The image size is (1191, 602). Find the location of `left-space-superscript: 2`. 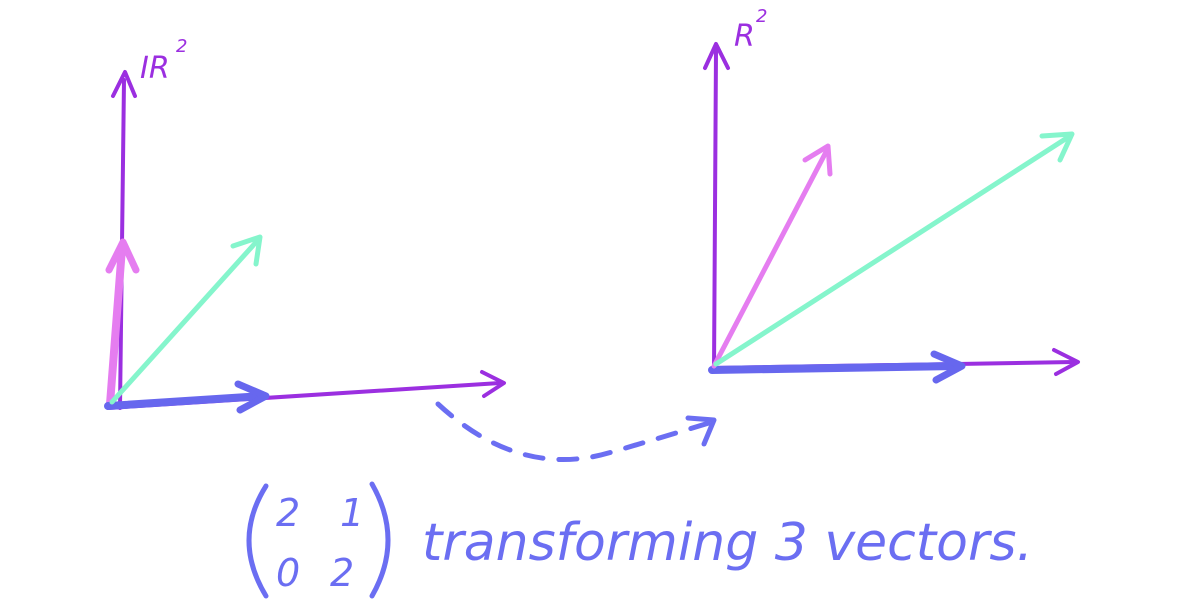

left-space-superscript: 2 is located at coordinates (181, 46).